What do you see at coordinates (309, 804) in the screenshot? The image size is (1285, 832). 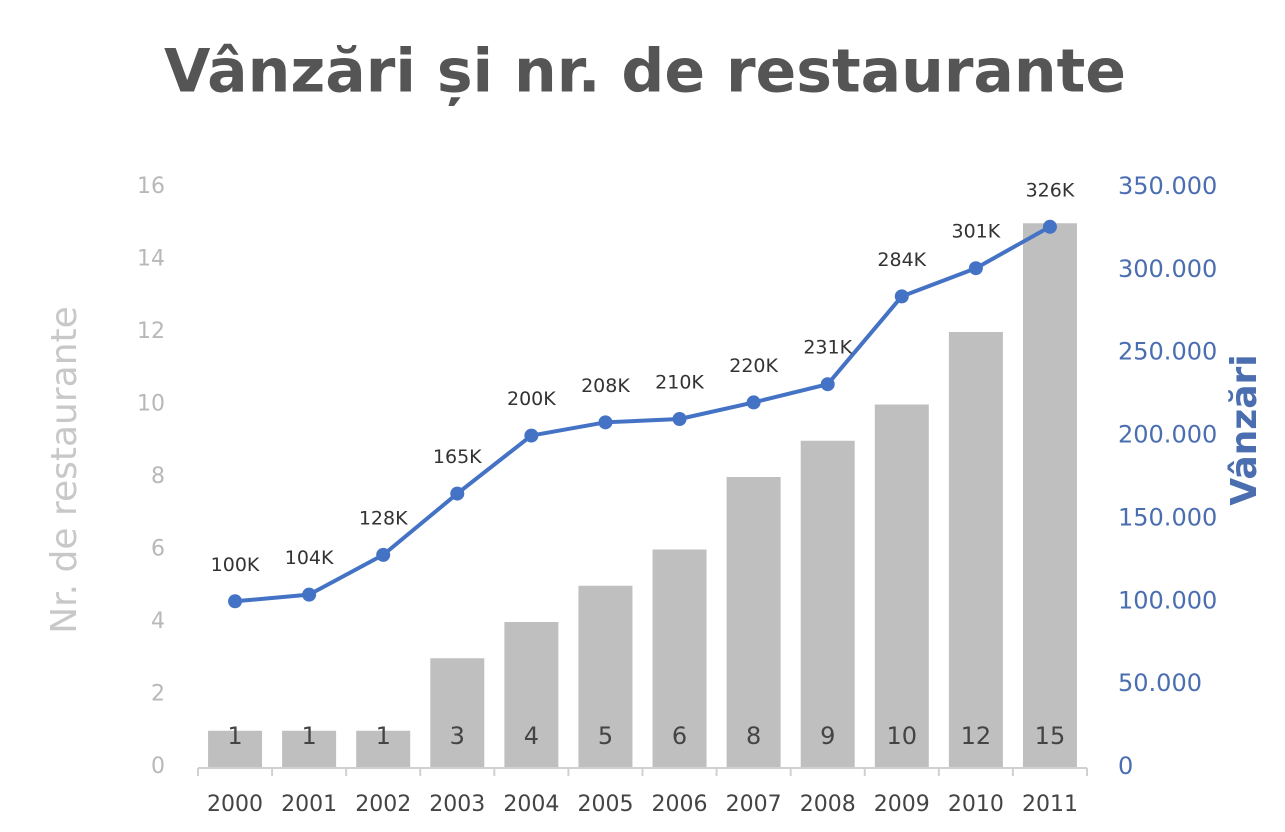 I see `x-tick-label: 2001` at bounding box center [309, 804].